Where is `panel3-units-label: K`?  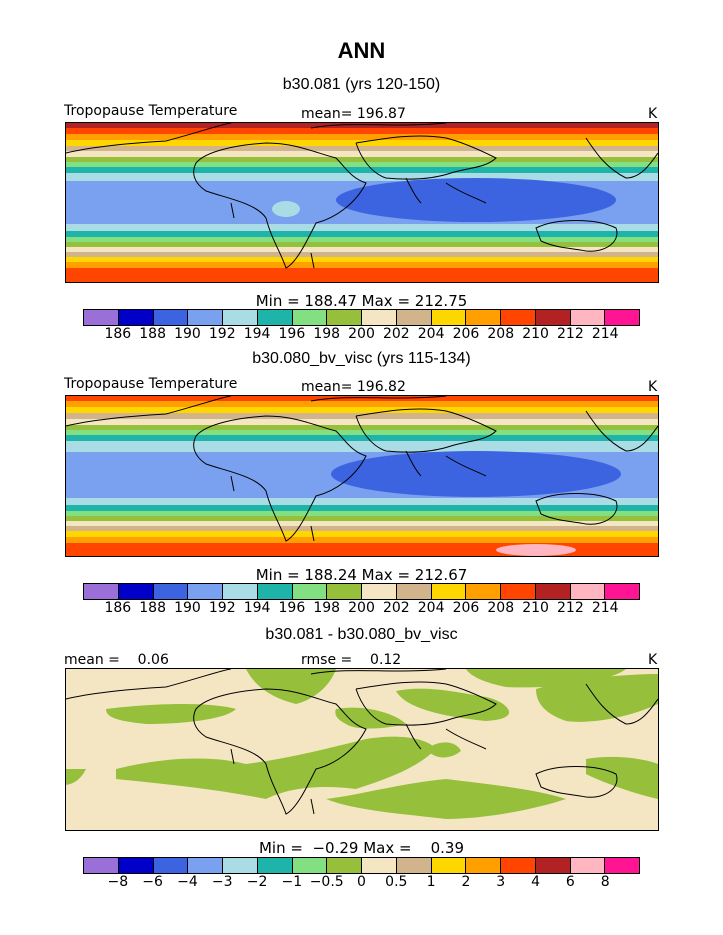
panel3-units-label: K is located at coordinates (653, 660).